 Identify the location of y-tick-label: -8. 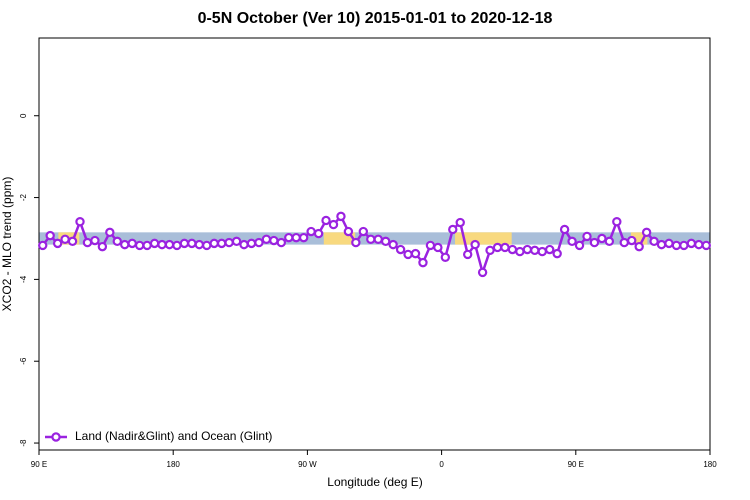
(23, 443).